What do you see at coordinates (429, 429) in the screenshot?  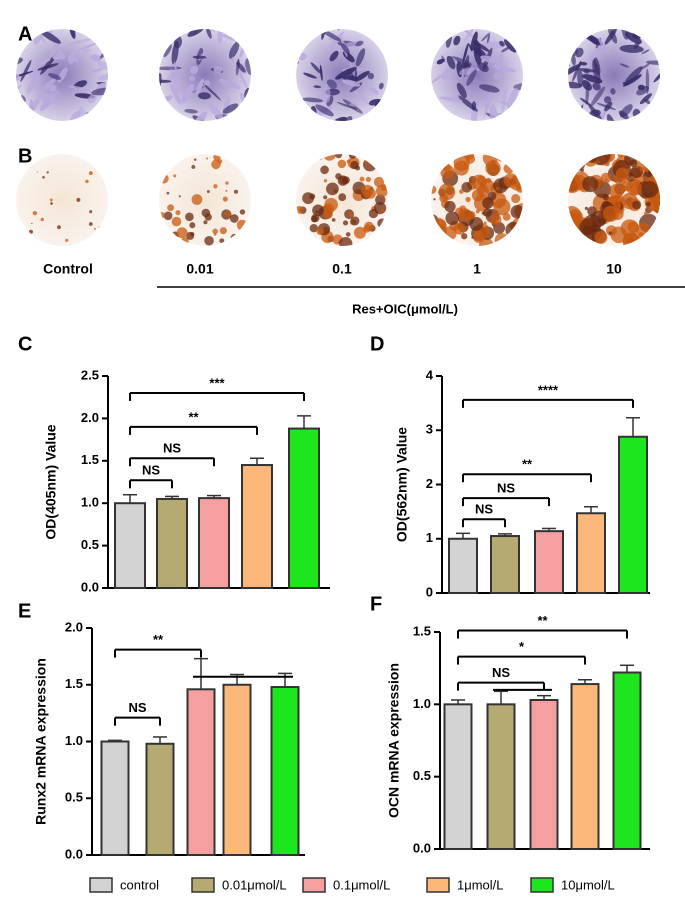 I see `y-tick-label: 3` at bounding box center [429, 429].